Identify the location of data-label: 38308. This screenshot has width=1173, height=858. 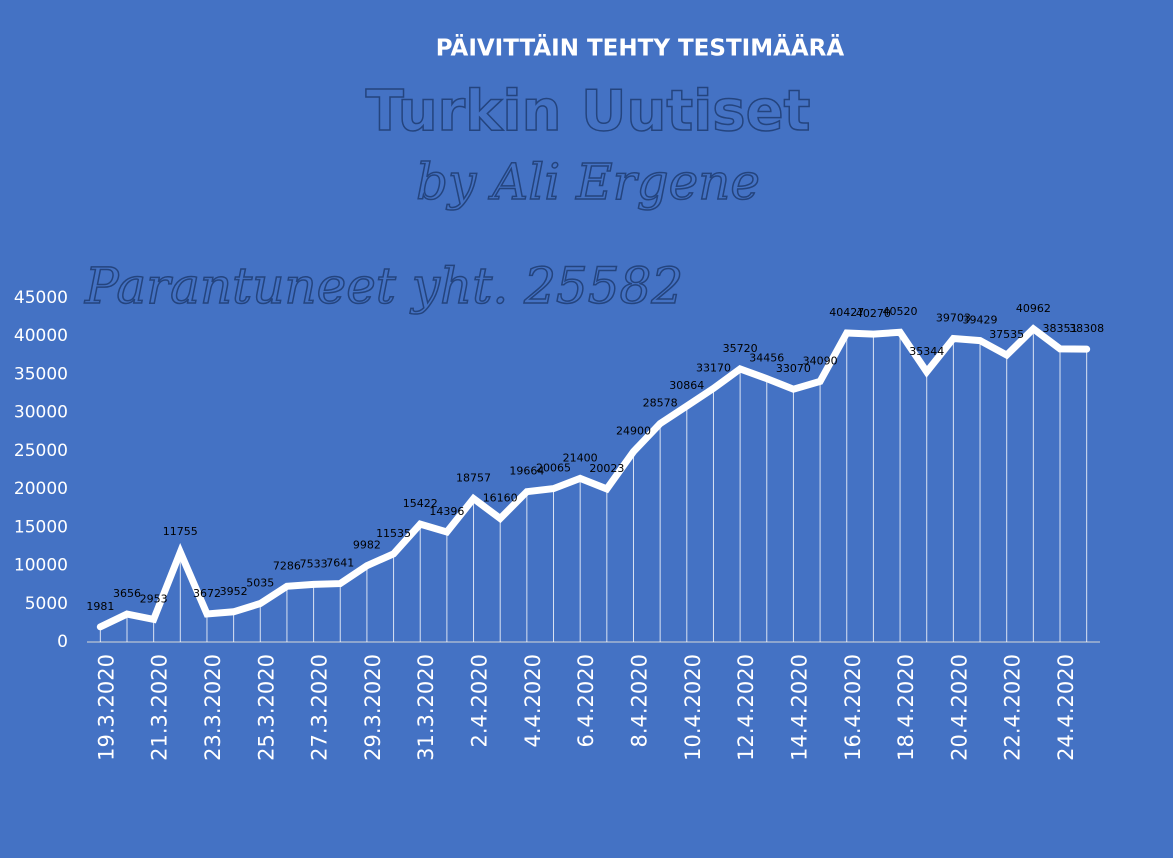
(1086, 328).